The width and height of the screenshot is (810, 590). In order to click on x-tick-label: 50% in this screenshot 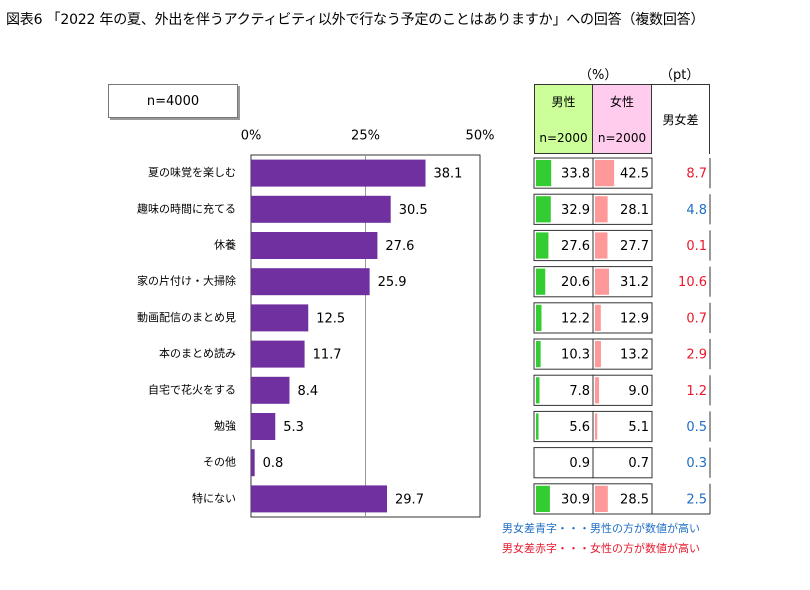, I will do `click(480, 136)`.